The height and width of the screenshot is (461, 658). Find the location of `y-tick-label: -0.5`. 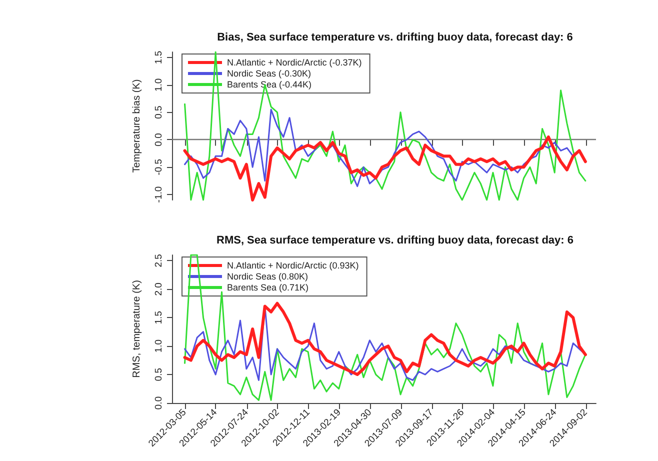

y-tick-label: -0.5 is located at coordinates (159, 167).